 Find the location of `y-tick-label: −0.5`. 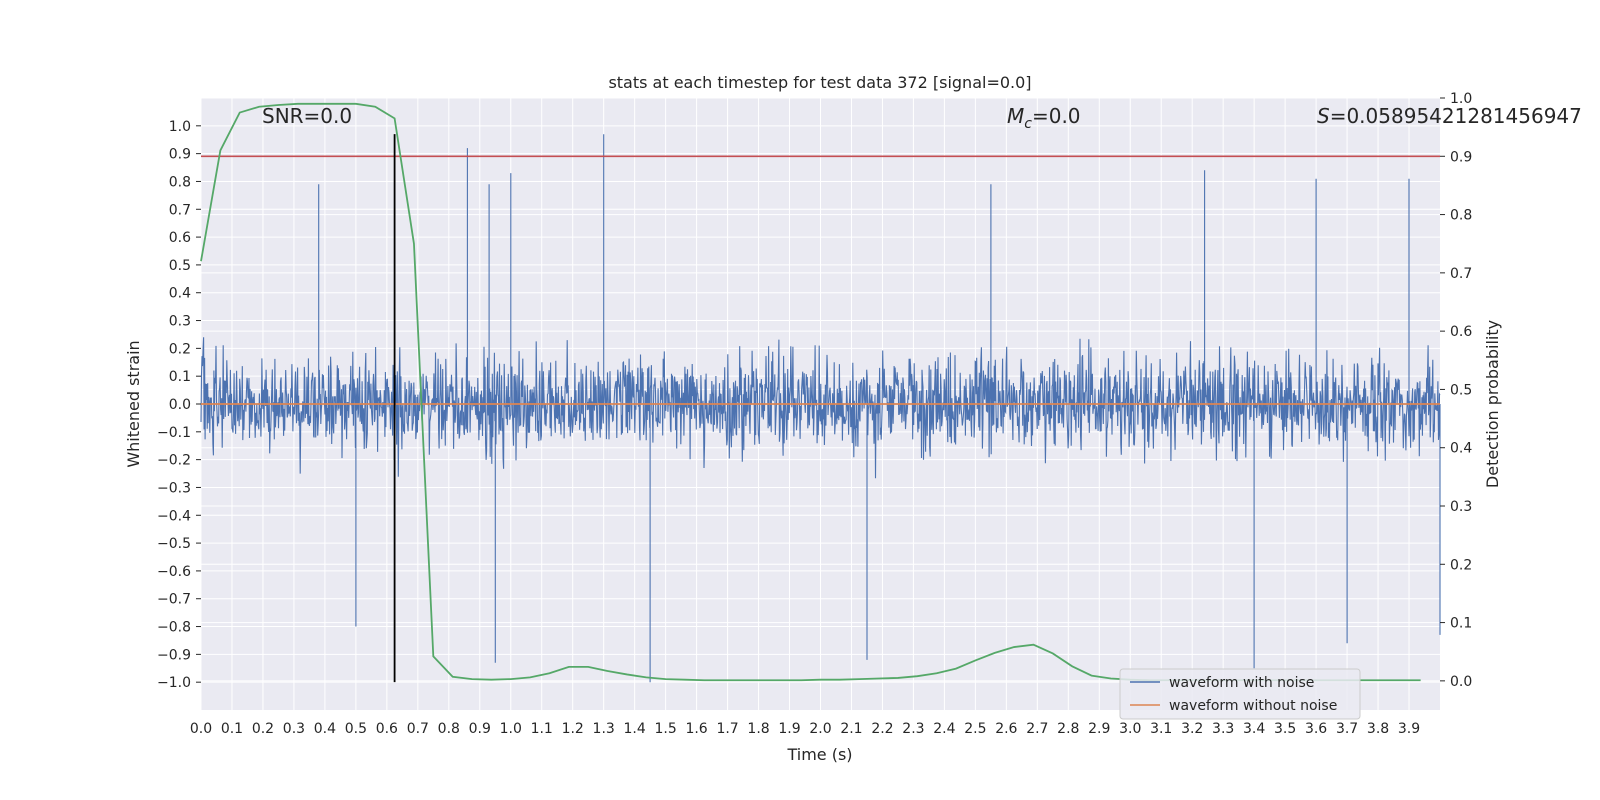

y-tick-label: −0.5 is located at coordinates (174, 544).